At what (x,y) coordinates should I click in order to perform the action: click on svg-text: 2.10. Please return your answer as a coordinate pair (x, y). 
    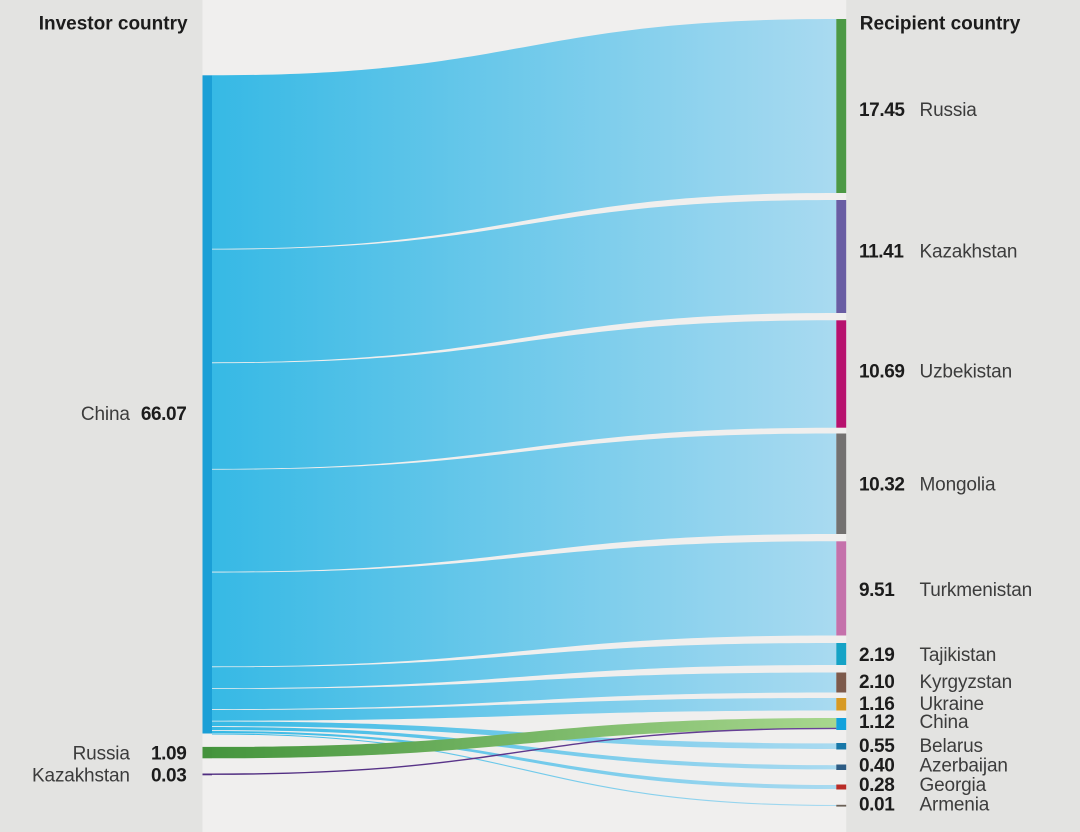
    Looking at the image, I should click on (876, 682).